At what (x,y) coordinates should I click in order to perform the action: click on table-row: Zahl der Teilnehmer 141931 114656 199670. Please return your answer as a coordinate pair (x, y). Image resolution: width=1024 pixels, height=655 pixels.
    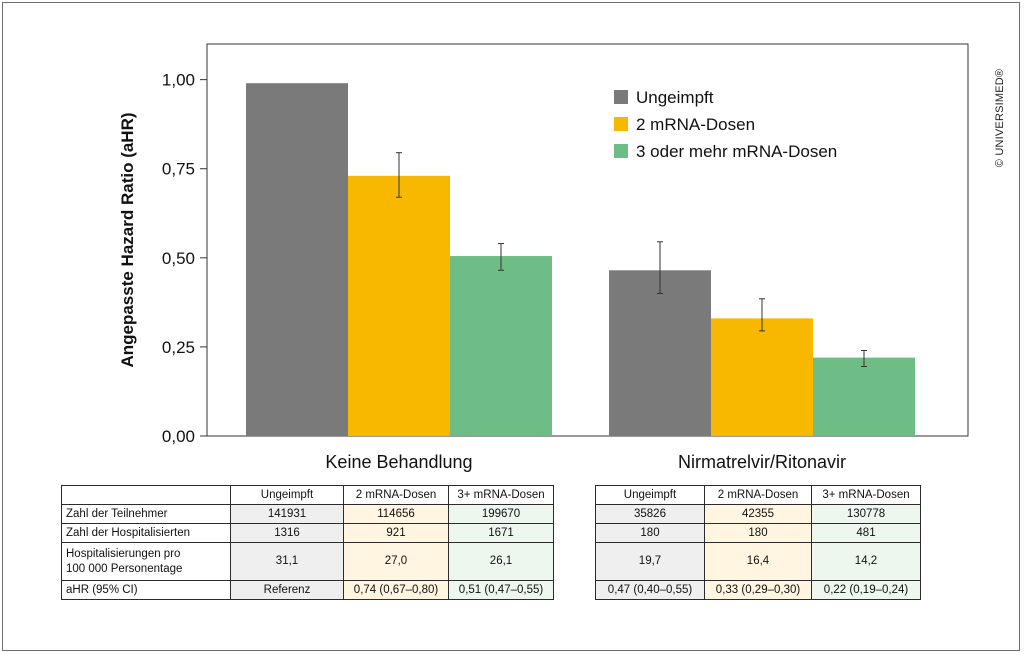
    Looking at the image, I should click on (307, 514).